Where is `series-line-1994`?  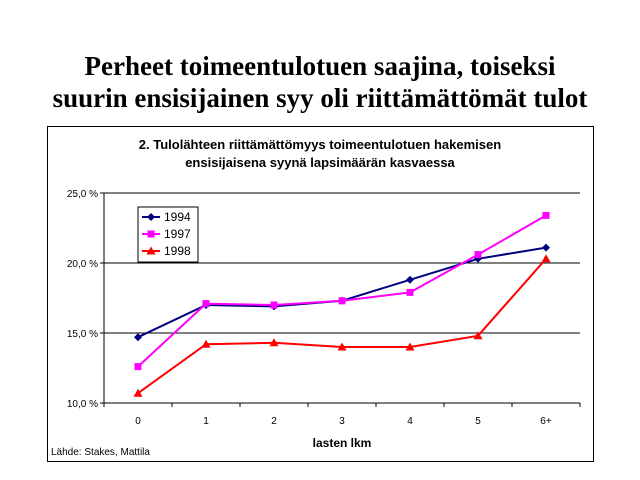 series-line-1994 is located at coordinates (342, 292).